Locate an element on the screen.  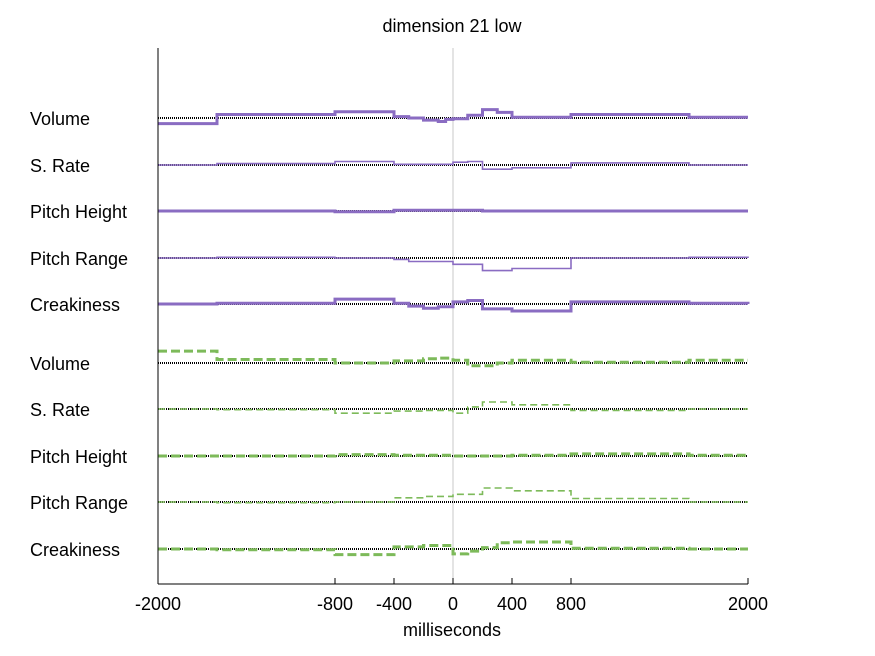
x-tick-label-1: -2000 is located at coordinates (158, 604).